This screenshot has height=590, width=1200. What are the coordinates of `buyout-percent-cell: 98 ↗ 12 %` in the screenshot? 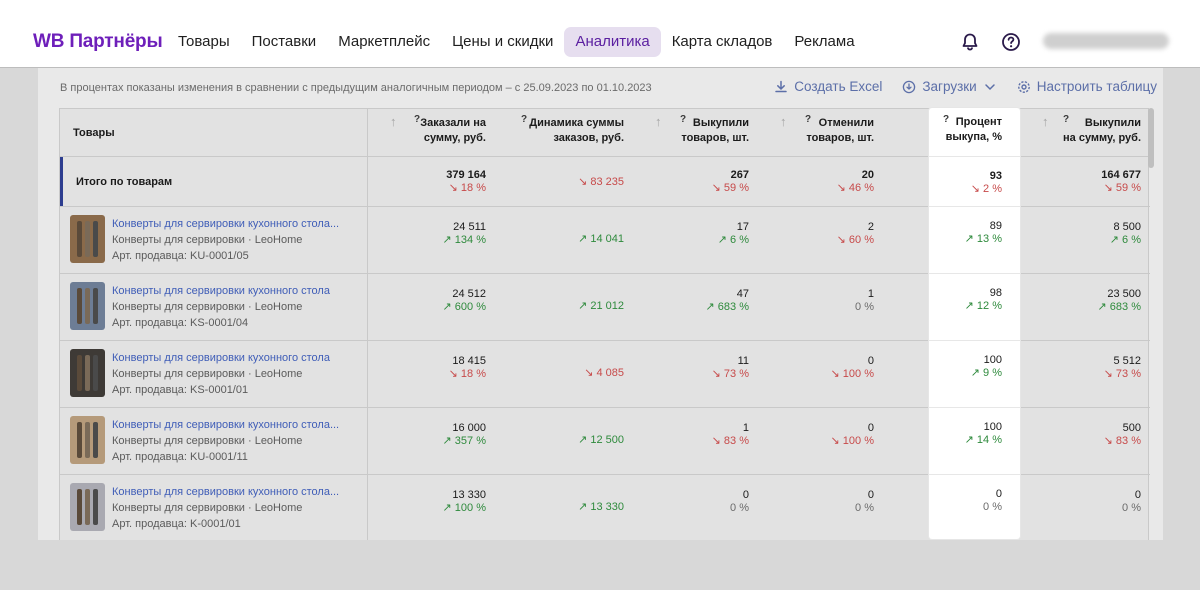 It's located at (974, 306).